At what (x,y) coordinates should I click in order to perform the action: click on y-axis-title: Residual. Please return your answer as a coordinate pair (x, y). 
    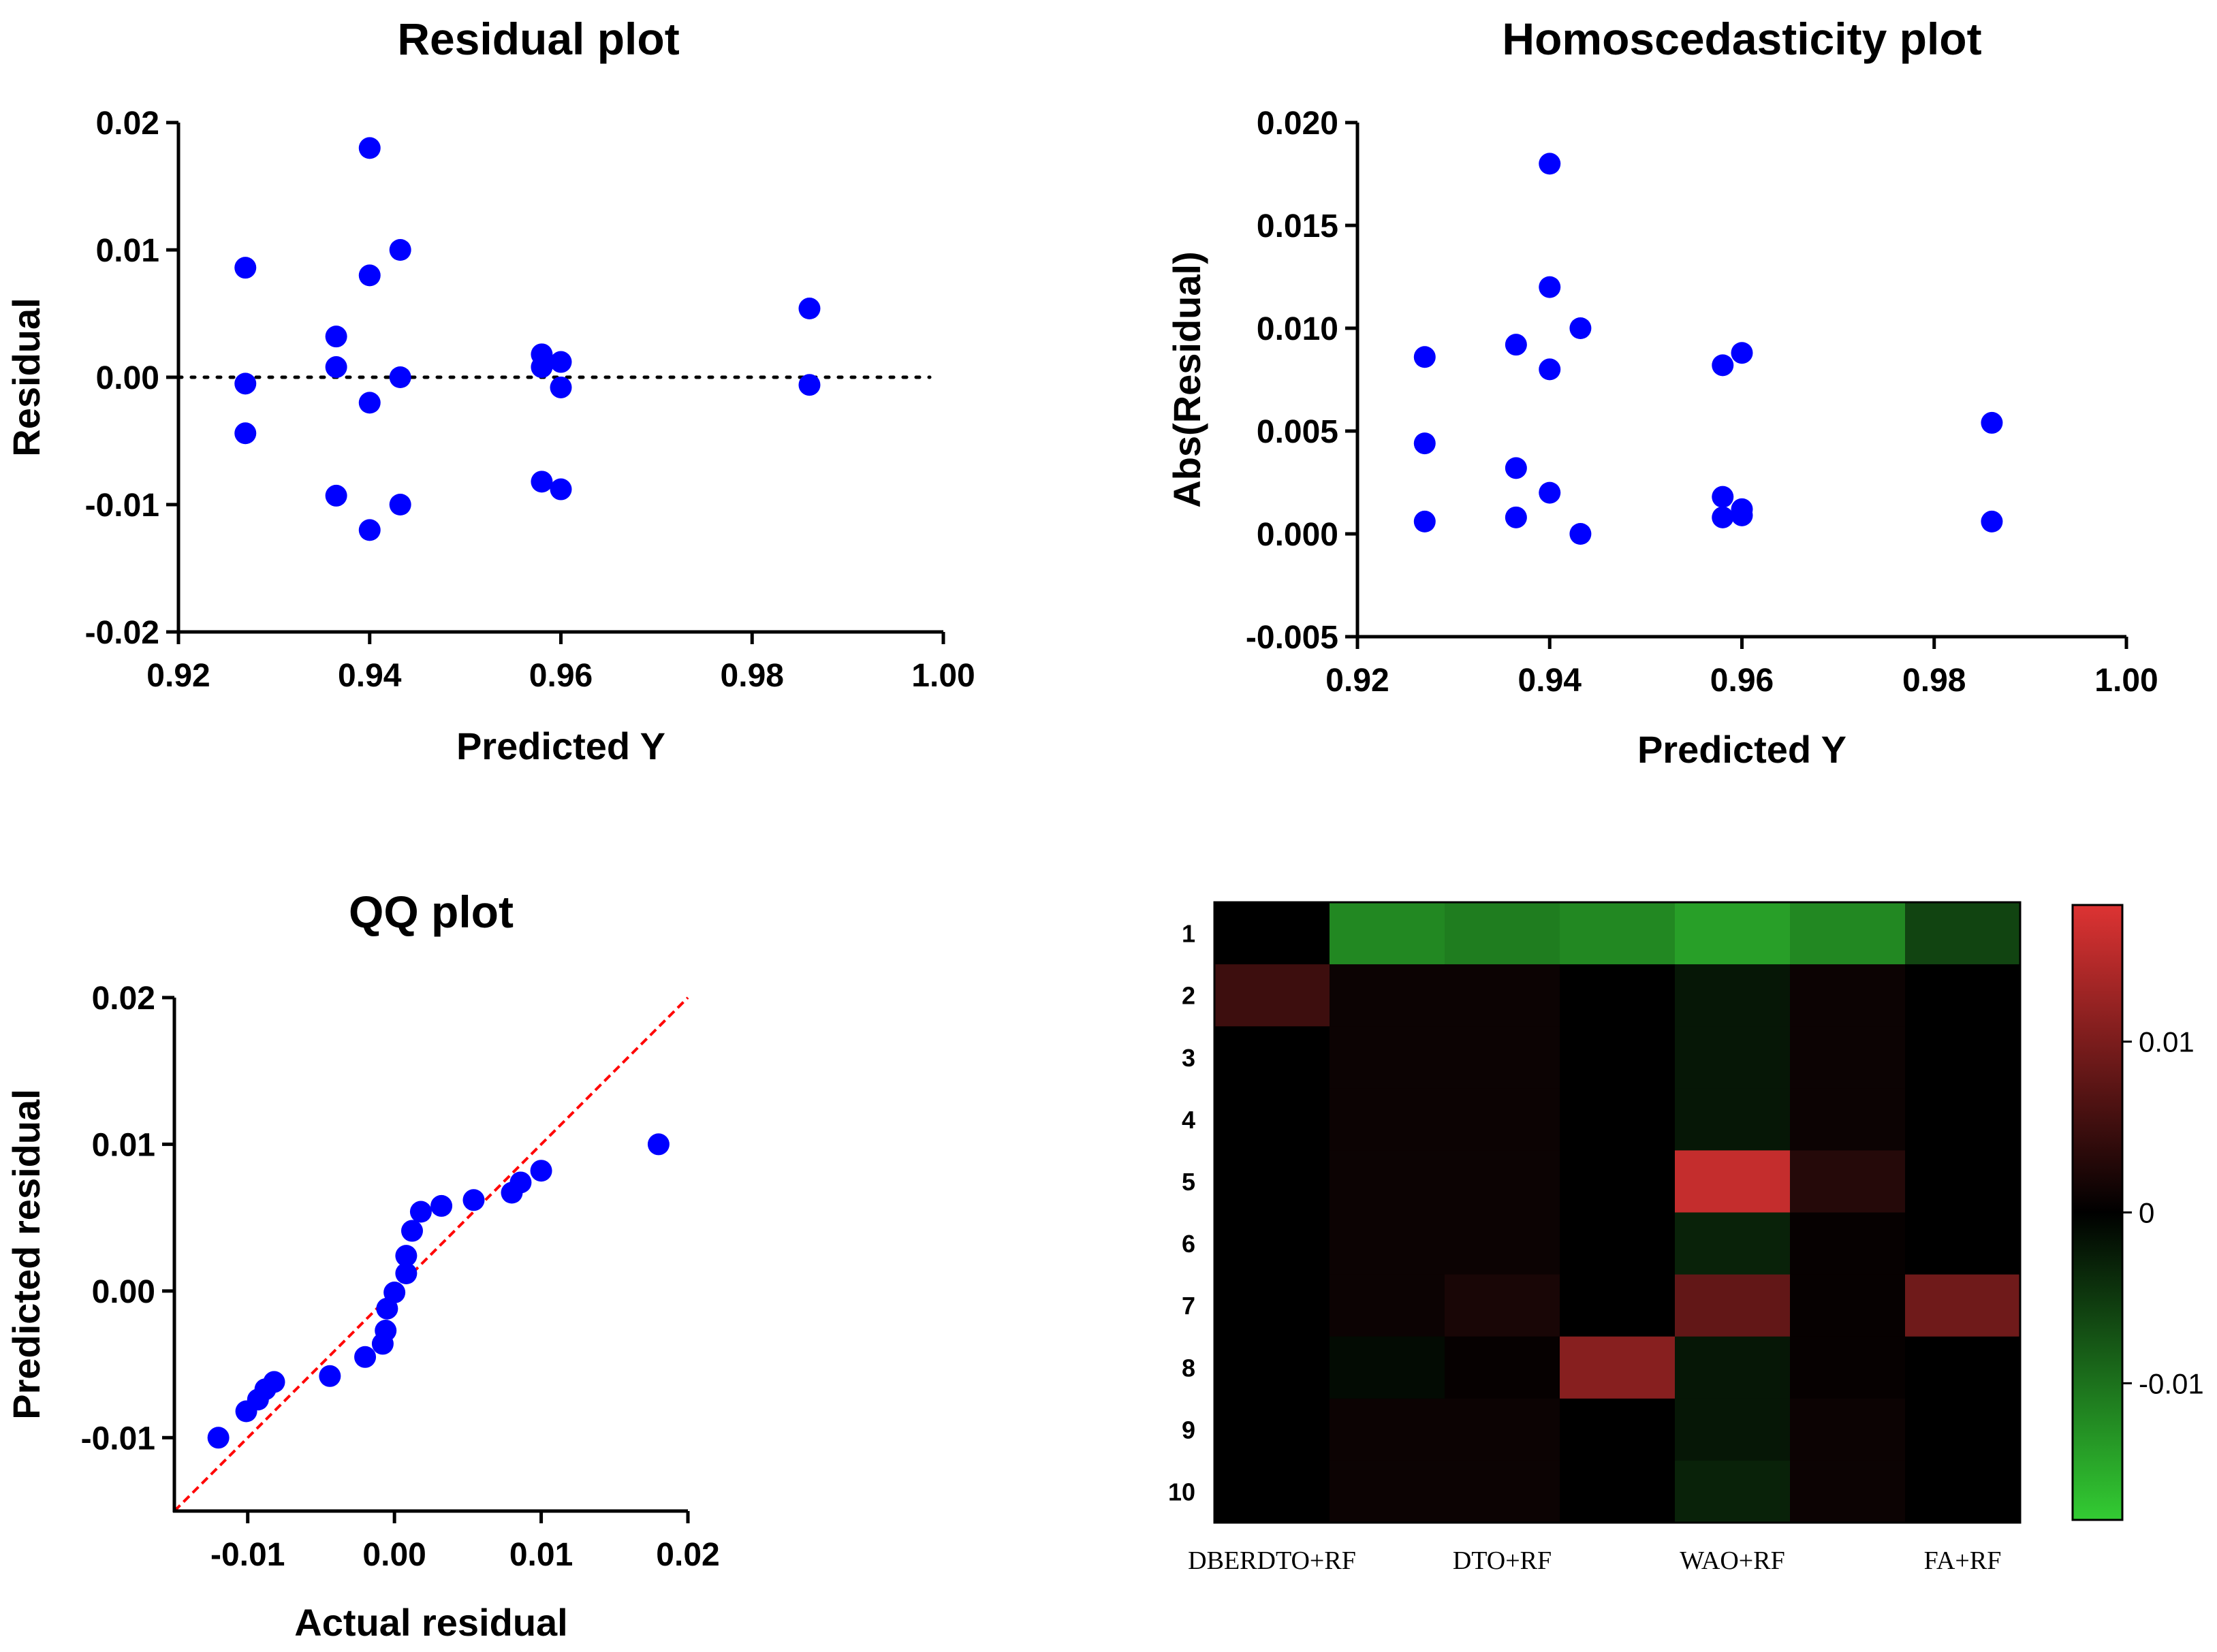
    Looking at the image, I should click on (27, 377).